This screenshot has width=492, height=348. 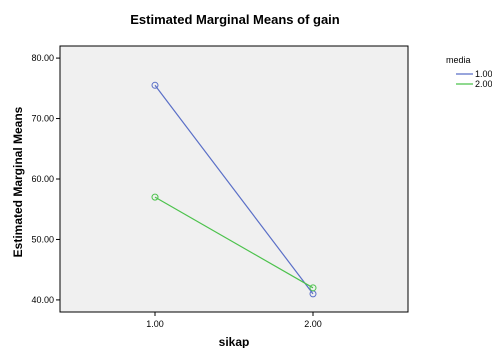 I want to click on x-axis-title: sikap, so click(x=234, y=341).